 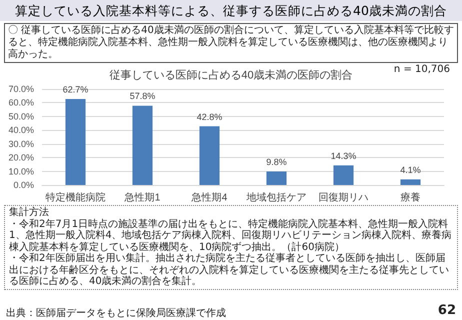 What do you see at coordinates (21, 130) in the screenshot?
I see `y-tick-label: 40.0%` at bounding box center [21, 130].